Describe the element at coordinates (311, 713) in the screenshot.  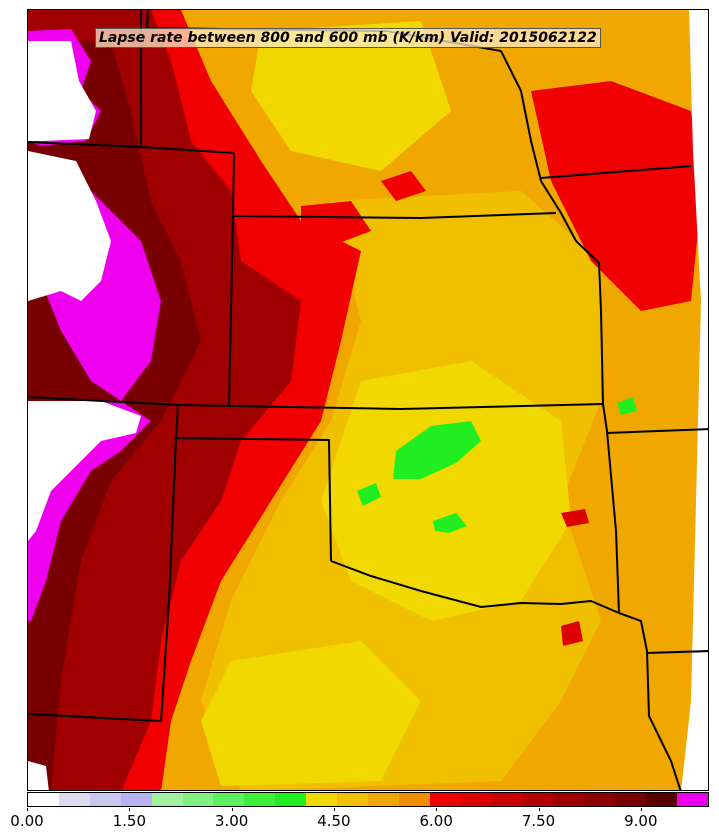
I see `field-yellow-south` at that location.